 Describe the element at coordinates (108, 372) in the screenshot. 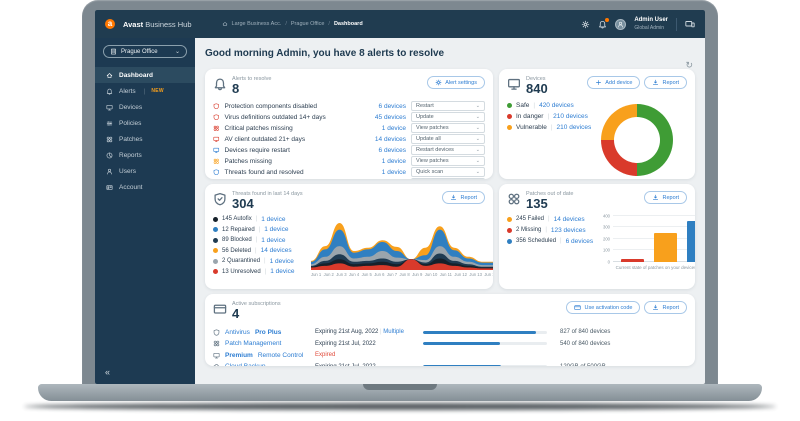

I see `sidebar-collapse-button: «` at that location.